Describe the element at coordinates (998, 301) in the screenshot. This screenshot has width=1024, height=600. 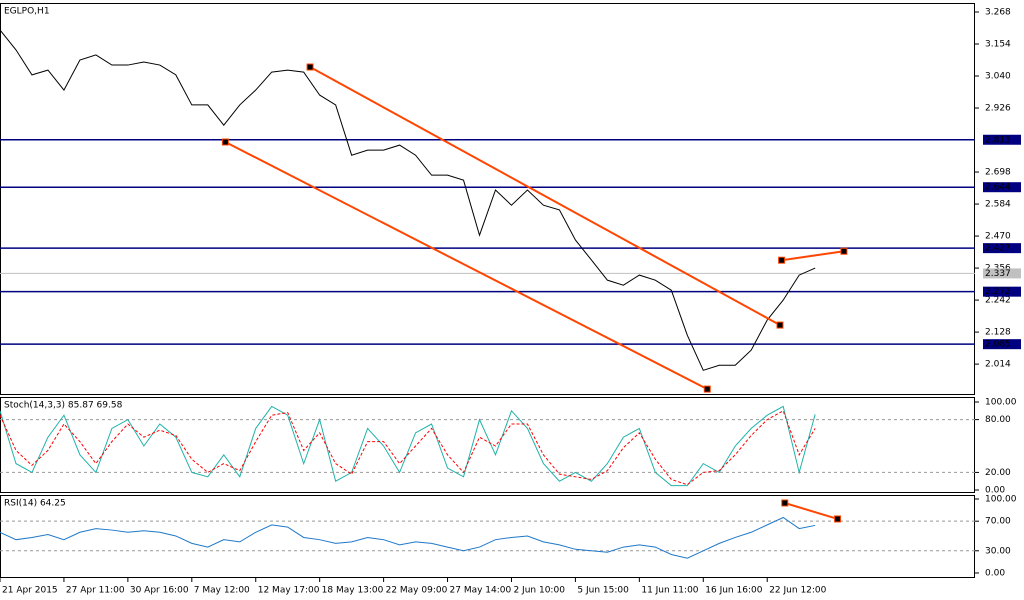
I see `y-tick-label: 2.242` at that location.